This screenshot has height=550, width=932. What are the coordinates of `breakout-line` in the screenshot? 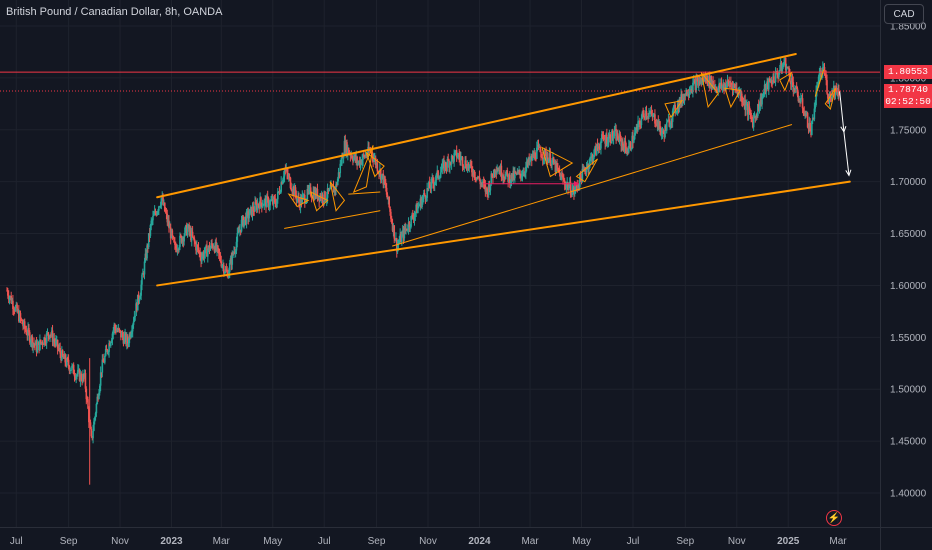 It's located at (364, 193).